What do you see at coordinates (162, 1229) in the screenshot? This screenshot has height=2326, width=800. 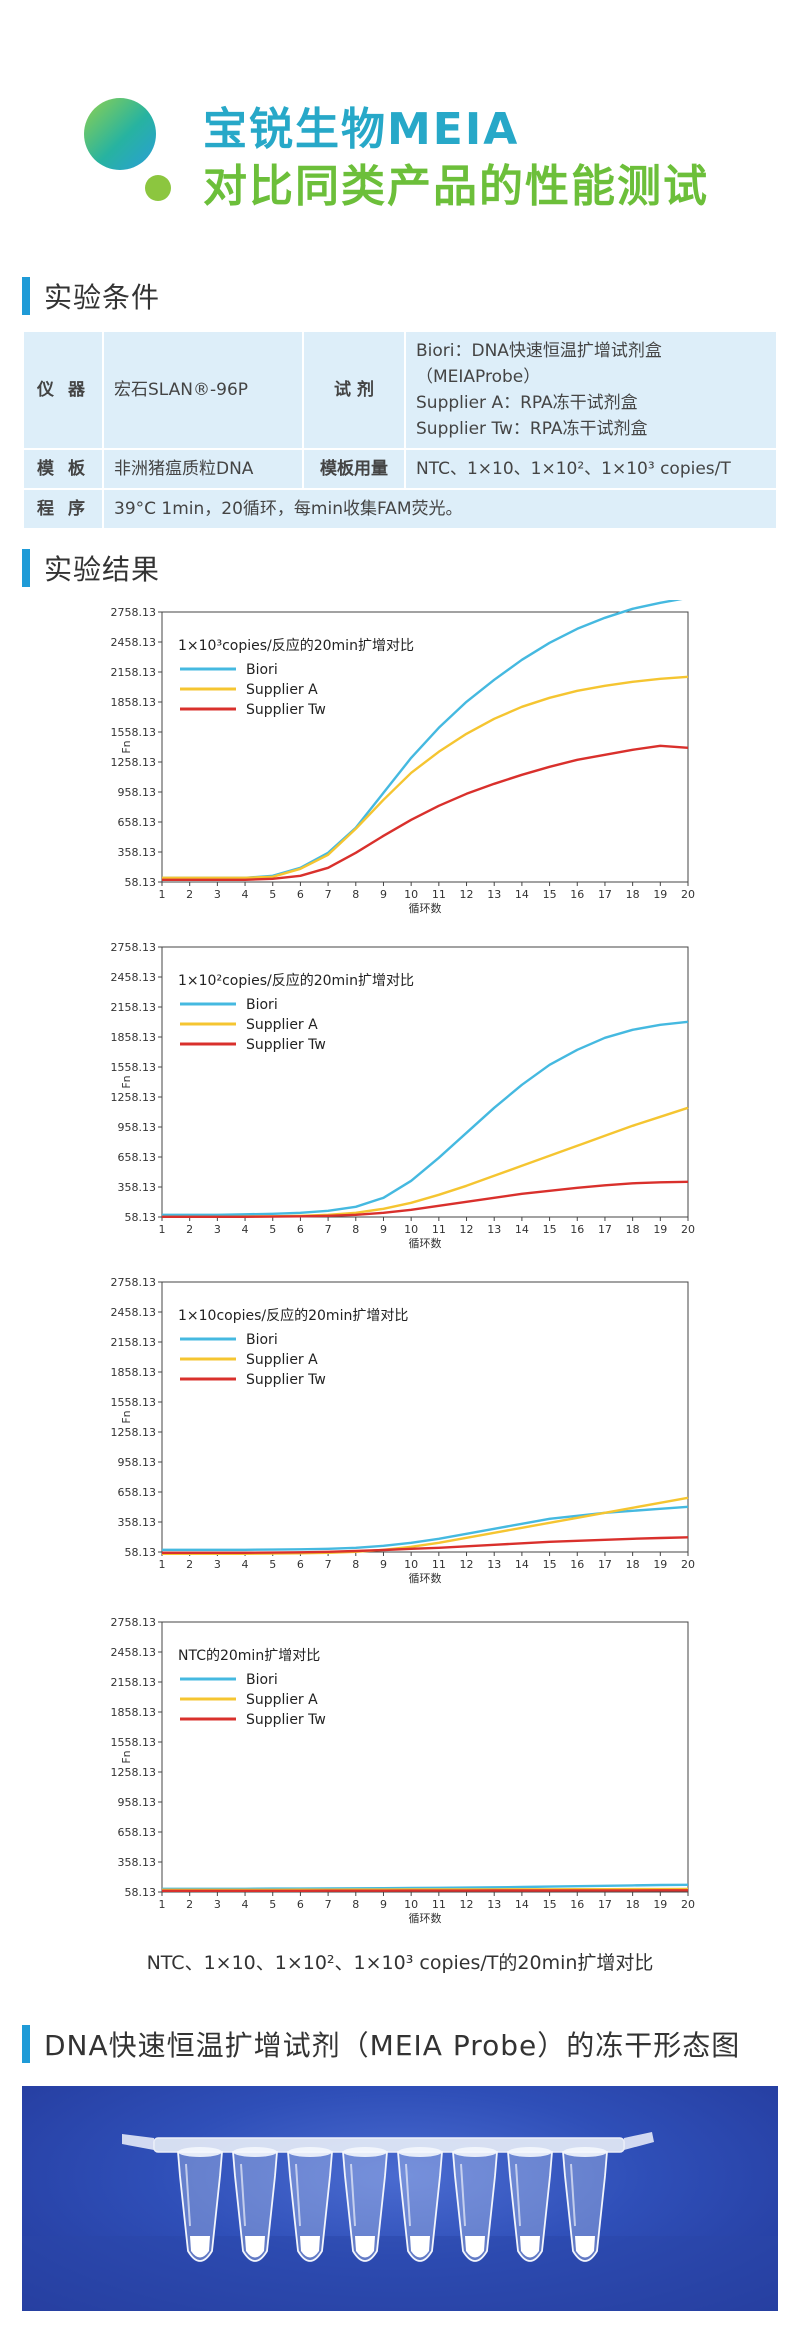 I see `x-tick-label: 1` at bounding box center [162, 1229].